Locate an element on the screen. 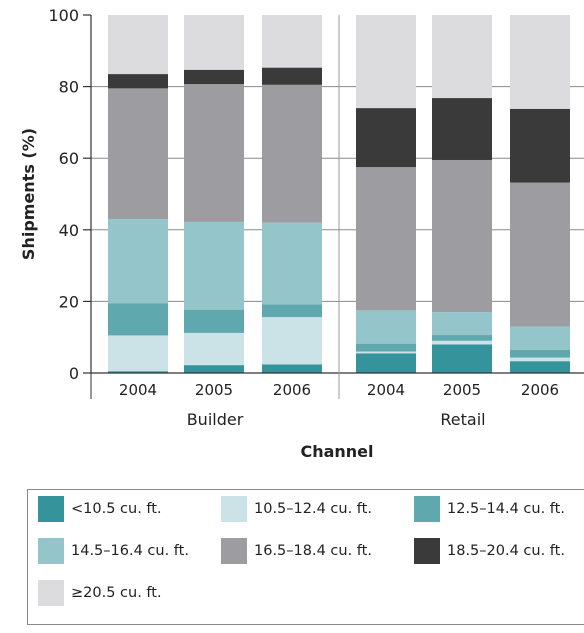  legend-item: 12.5–14.4 cu. ft. is located at coordinates (489, 509).